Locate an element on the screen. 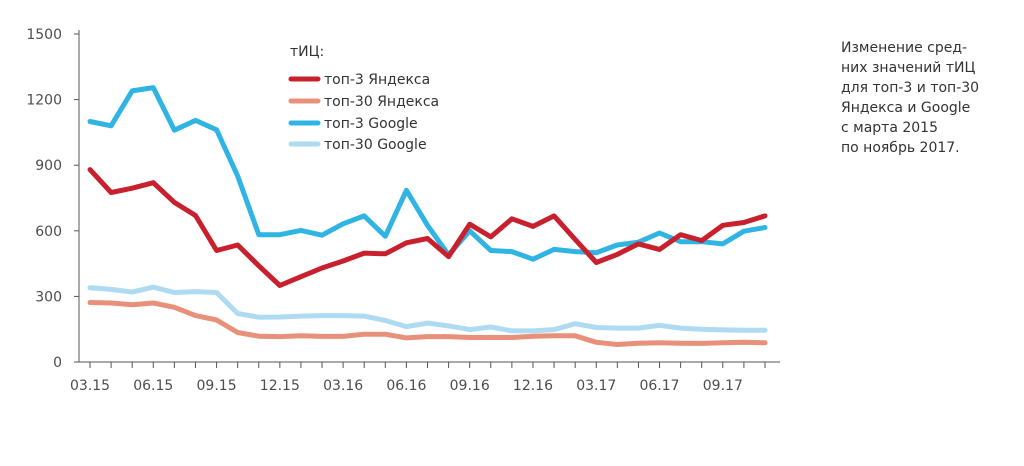 The image size is (1024, 466). x-tick-label: 03.17 is located at coordinates (596, 386).